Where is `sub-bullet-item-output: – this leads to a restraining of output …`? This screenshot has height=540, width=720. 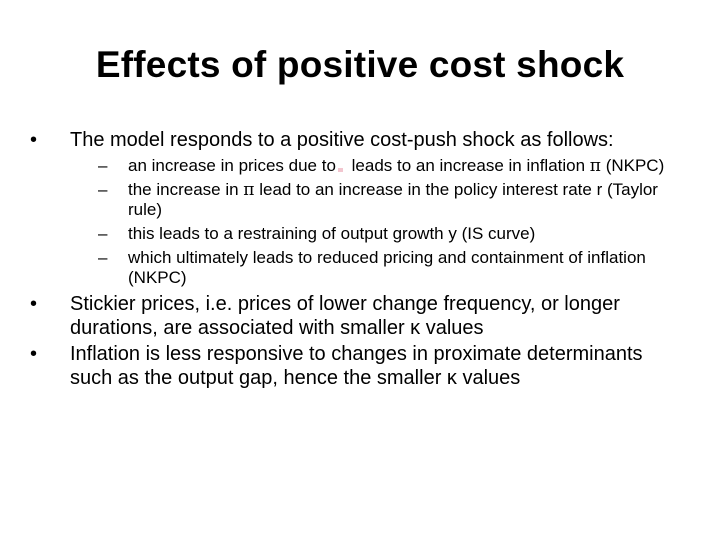
sub-bullet-item-output: – this leads to a restraining of output … is located at coordinates (380, 234).